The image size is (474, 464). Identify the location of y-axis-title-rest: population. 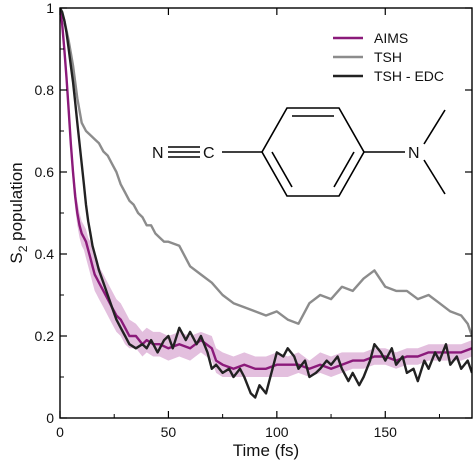
(16, 203).